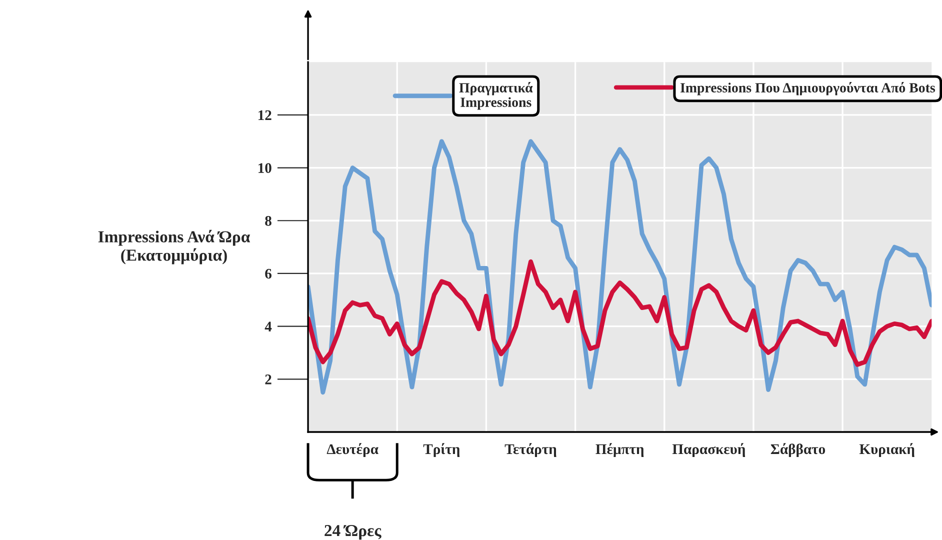  I want to click on line-series, so click(620, 313).